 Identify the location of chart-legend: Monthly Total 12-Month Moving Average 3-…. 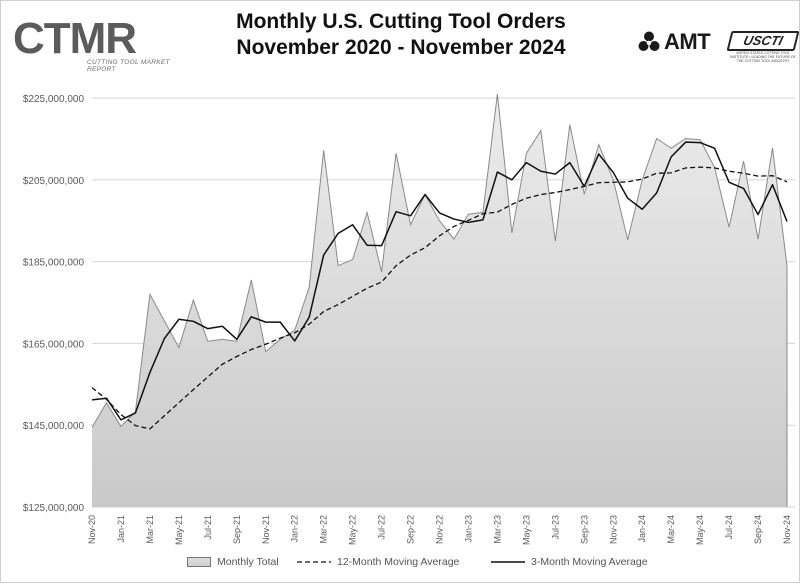
(400, 566).